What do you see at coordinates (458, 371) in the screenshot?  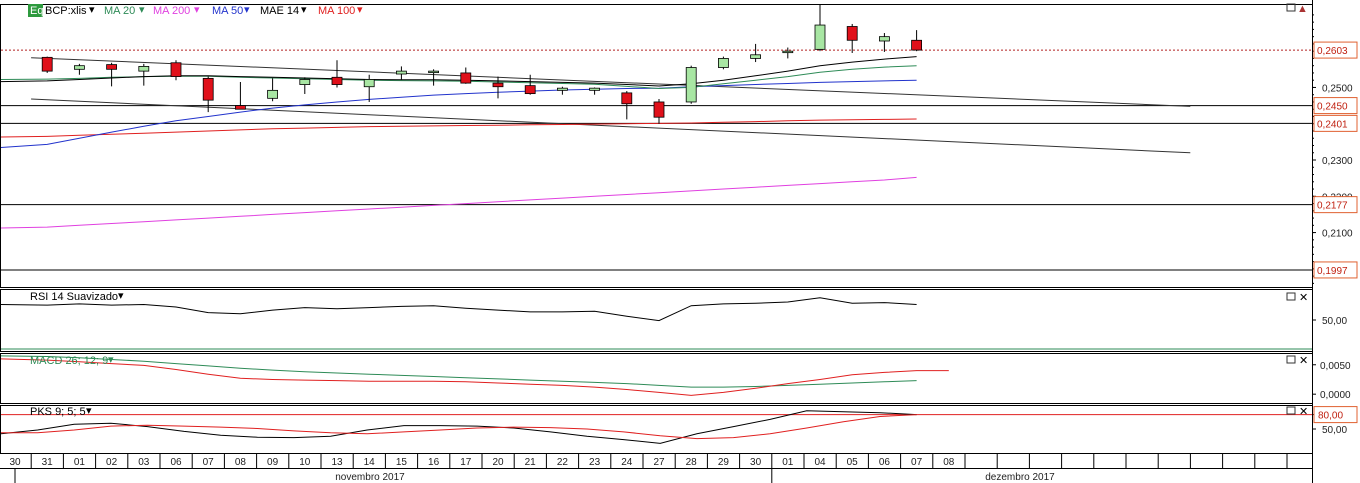 I see `macd-signal-line` at bounding box center [458, 371].